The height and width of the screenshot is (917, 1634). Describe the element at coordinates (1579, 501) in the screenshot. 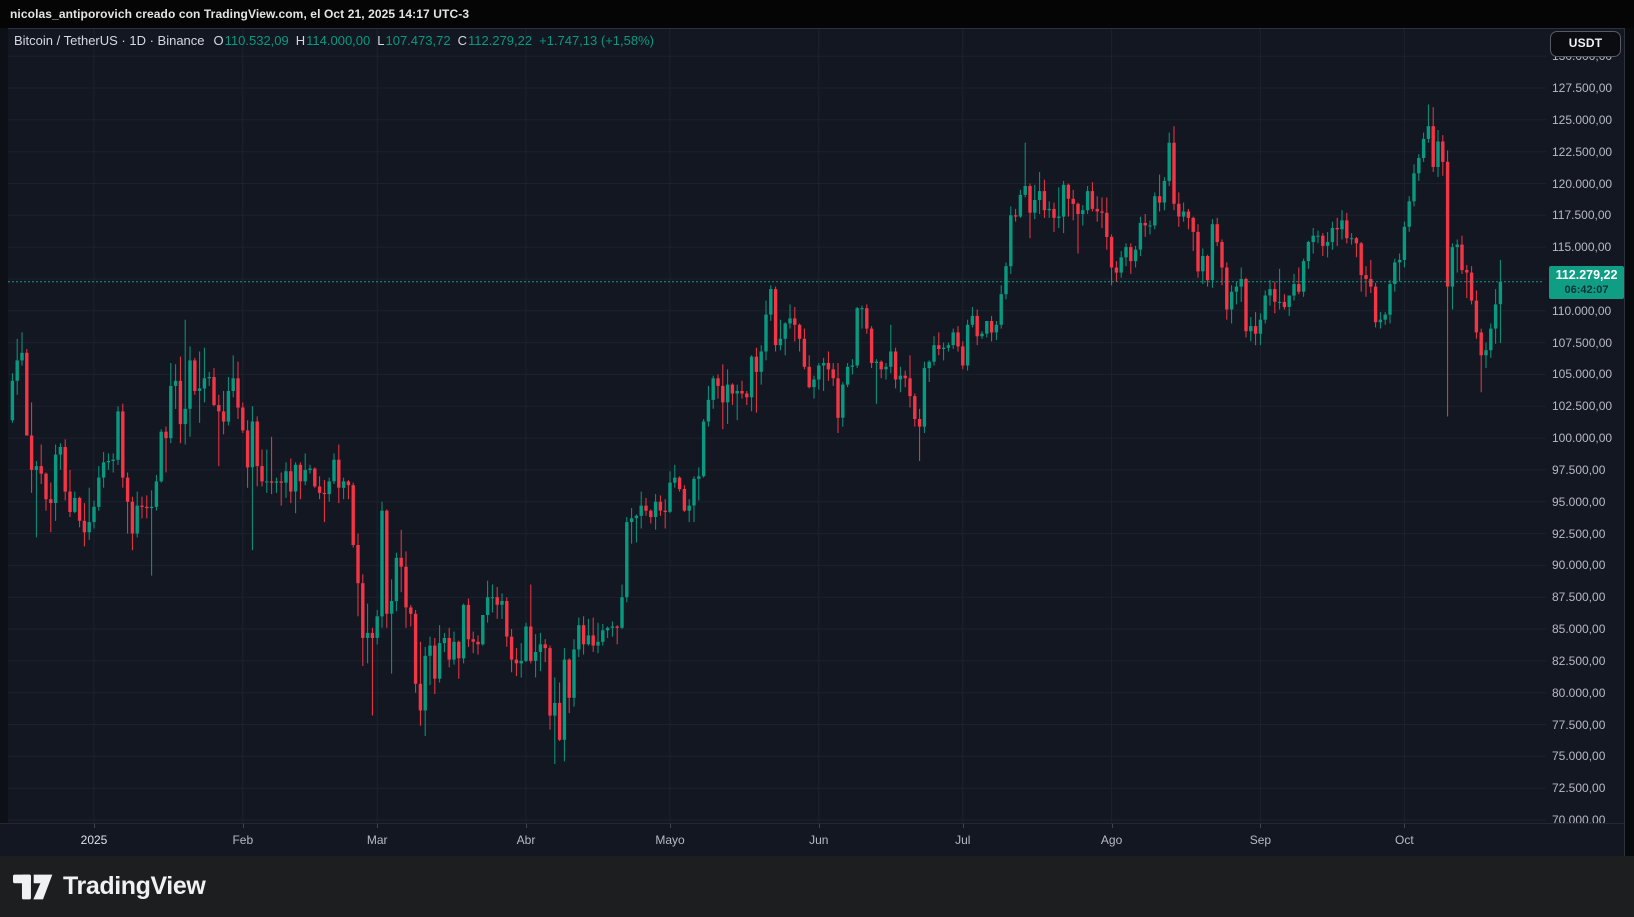

I see `price-tick-label: 95.000,00` at that location.